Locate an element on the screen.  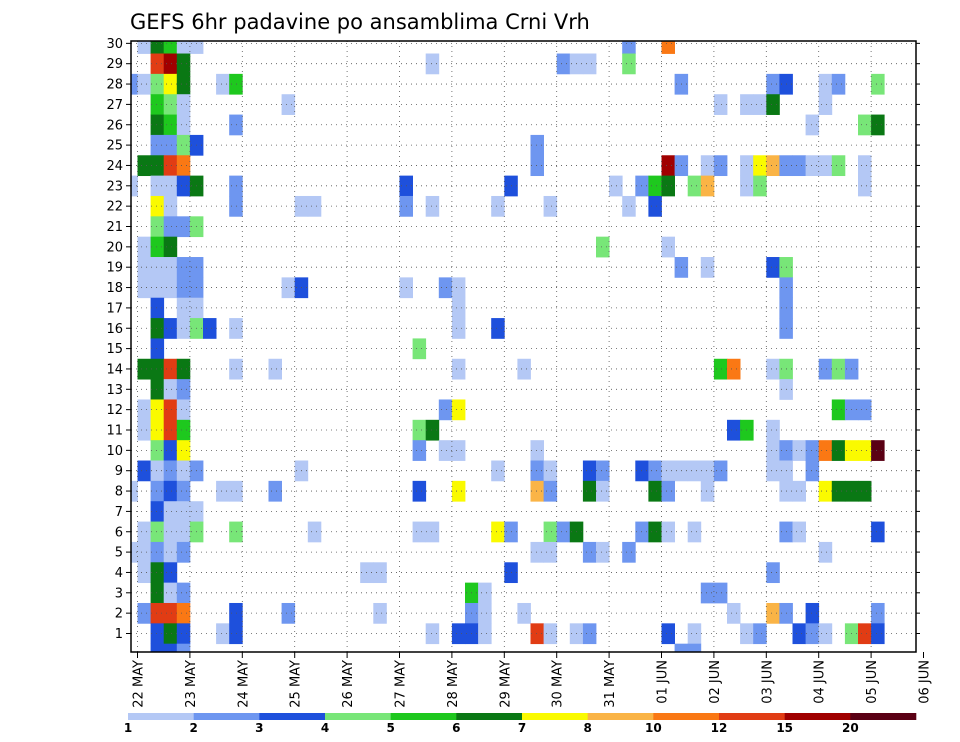
y-tick-label: 4 is located at coordinates (119, 573).